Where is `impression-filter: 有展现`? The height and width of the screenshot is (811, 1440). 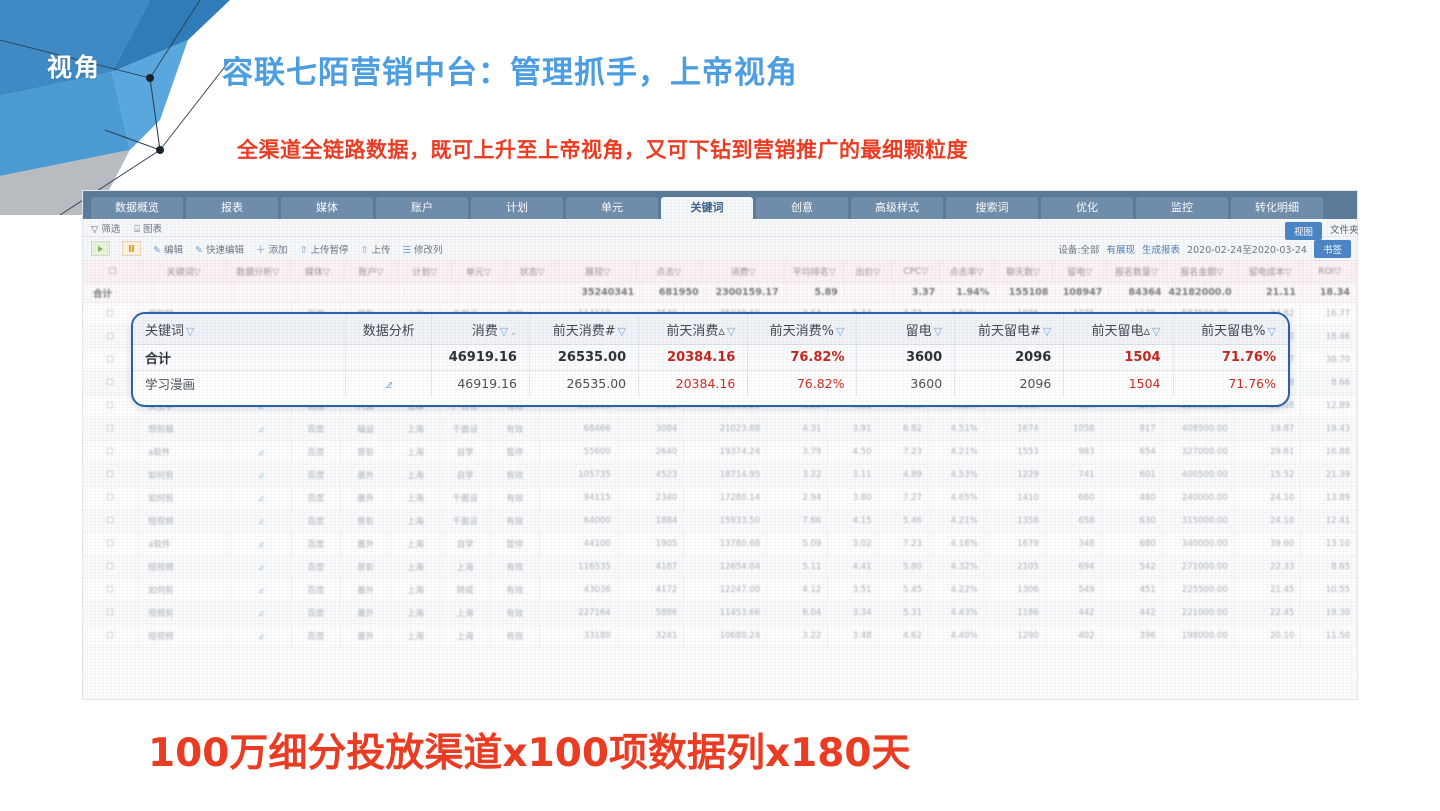
impression-filter: 有展现 is located at coordinates (1121, 250).